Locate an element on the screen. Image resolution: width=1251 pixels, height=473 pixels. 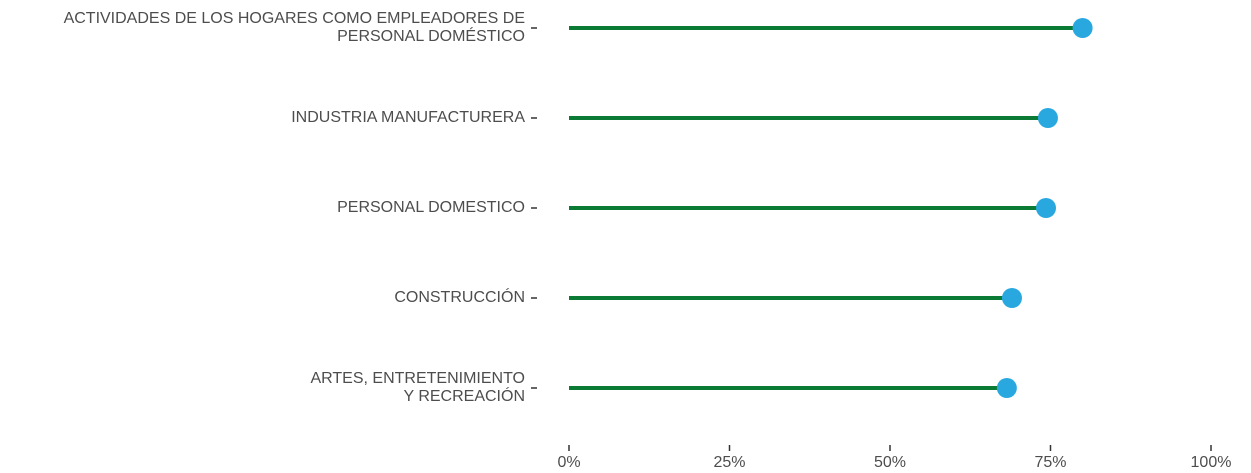
x-tick-label: 100% is located at coordinates (1211, 462).